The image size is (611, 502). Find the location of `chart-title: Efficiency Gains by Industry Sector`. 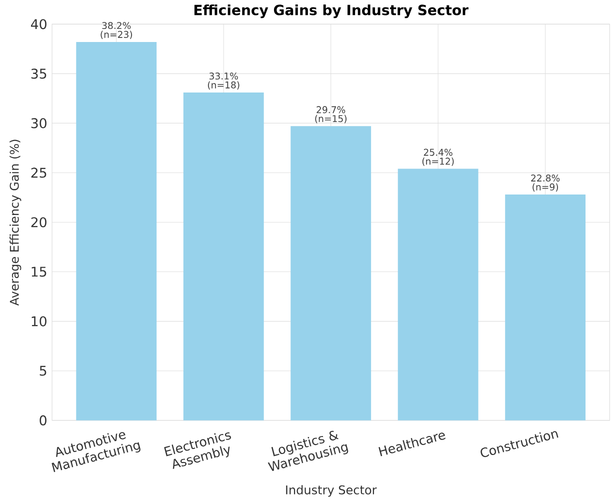

chart-title: Efficiency Gains by Industry Sector is located at coordinates (331, 11).